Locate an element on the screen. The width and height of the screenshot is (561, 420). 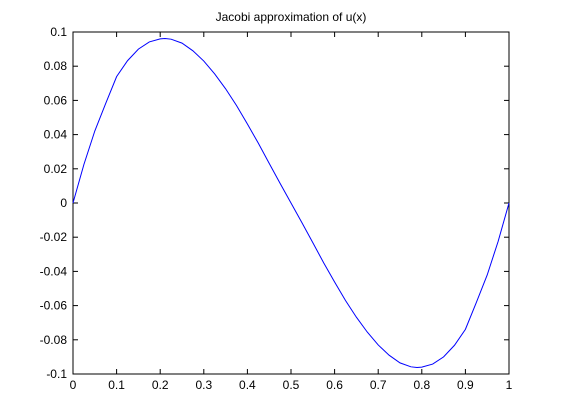
chart-title: Jacobi approximation of u(x) is located at coordinates (291, 17).